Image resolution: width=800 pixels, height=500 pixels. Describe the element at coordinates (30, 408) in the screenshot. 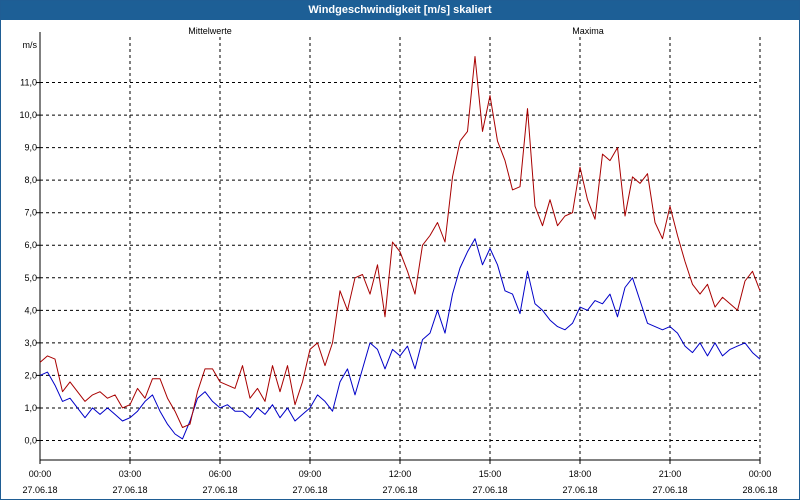

I see `y-tick-label: 1,0` at that location.